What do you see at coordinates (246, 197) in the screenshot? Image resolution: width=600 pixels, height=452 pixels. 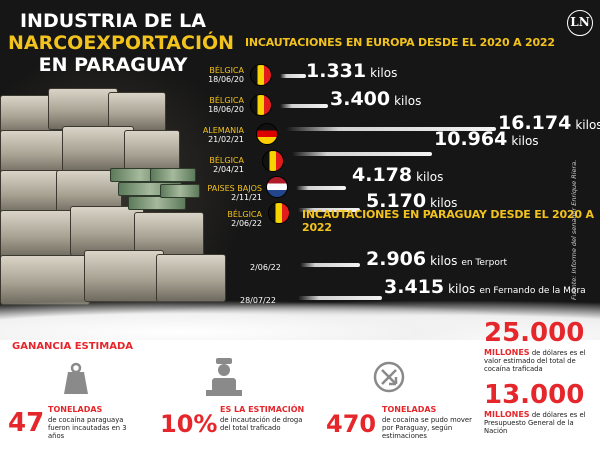 I see `seizure-date: 2/11/21` at bounding box center [246, 197].